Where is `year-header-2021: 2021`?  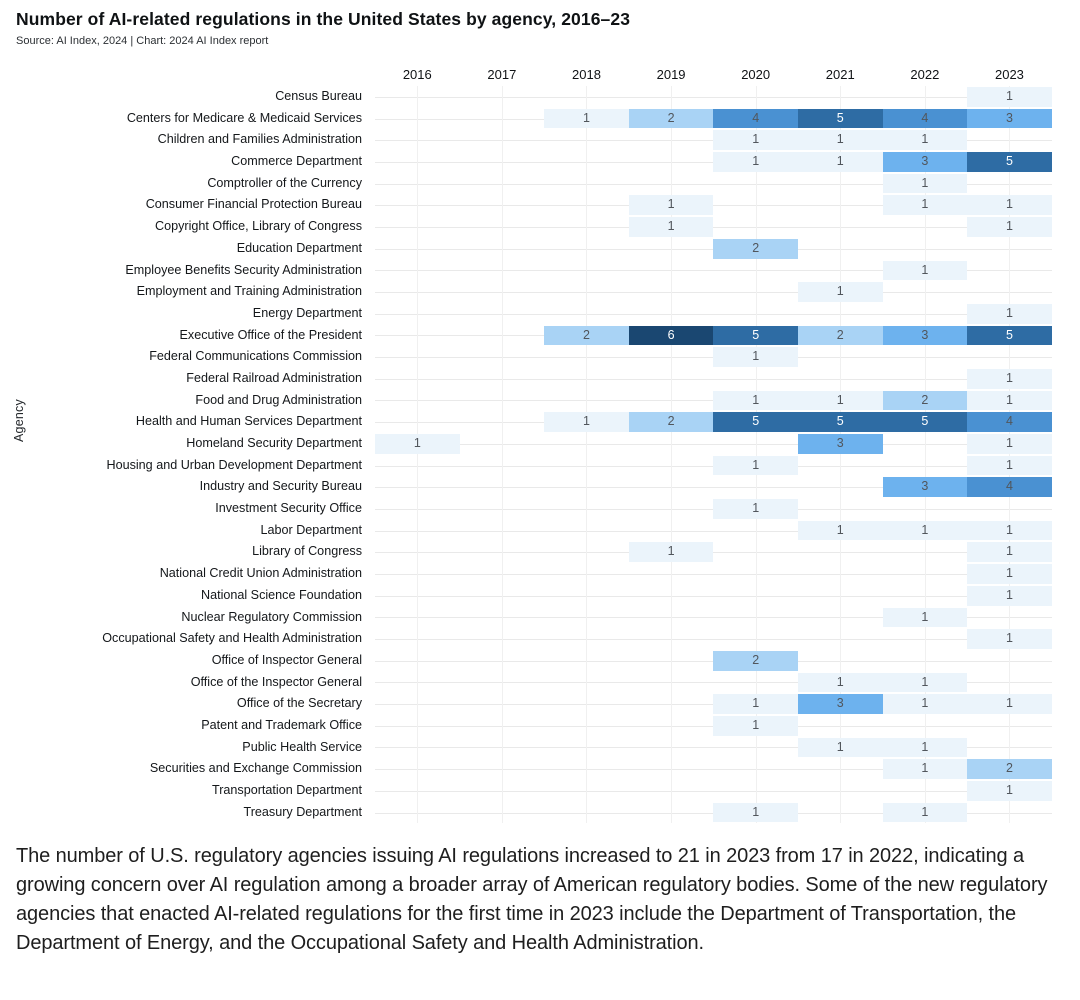 year-header-2021: 2021 is located at coordinates (840, 74).